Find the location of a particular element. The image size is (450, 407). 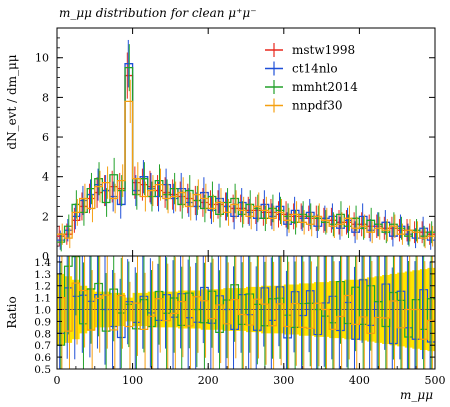

x-tick-label: 300 is located at coordinates (283, 380).